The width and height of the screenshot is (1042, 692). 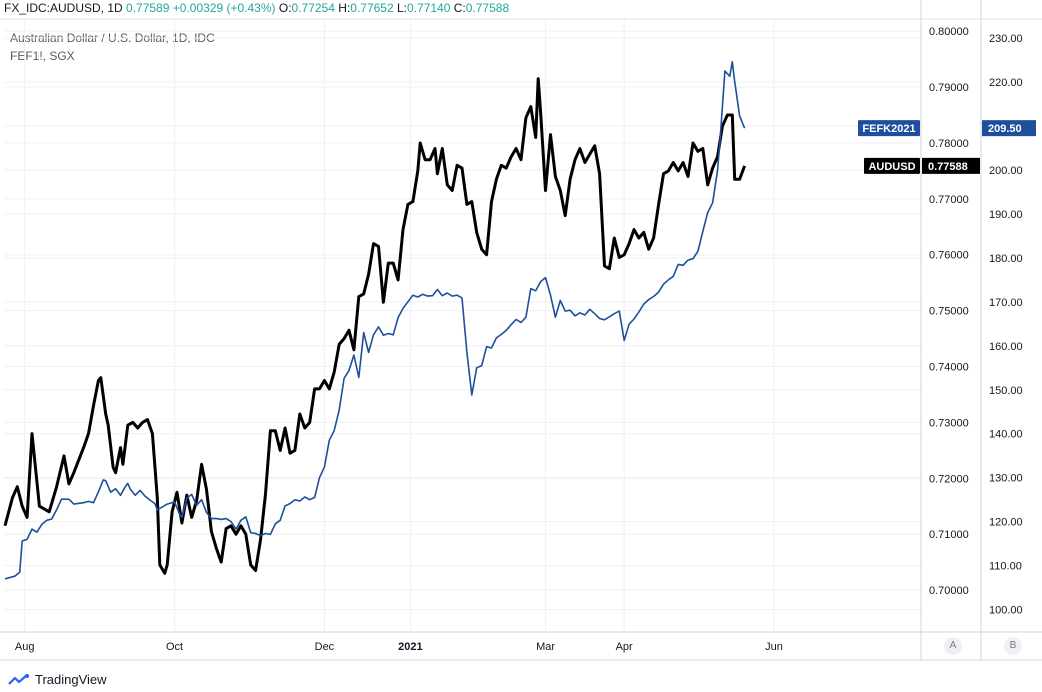 What do you see at coordinates (949, 479) in the screenshot?
I see `left-axis-tick-label: 0.72000` at bounding box center [949, 479].